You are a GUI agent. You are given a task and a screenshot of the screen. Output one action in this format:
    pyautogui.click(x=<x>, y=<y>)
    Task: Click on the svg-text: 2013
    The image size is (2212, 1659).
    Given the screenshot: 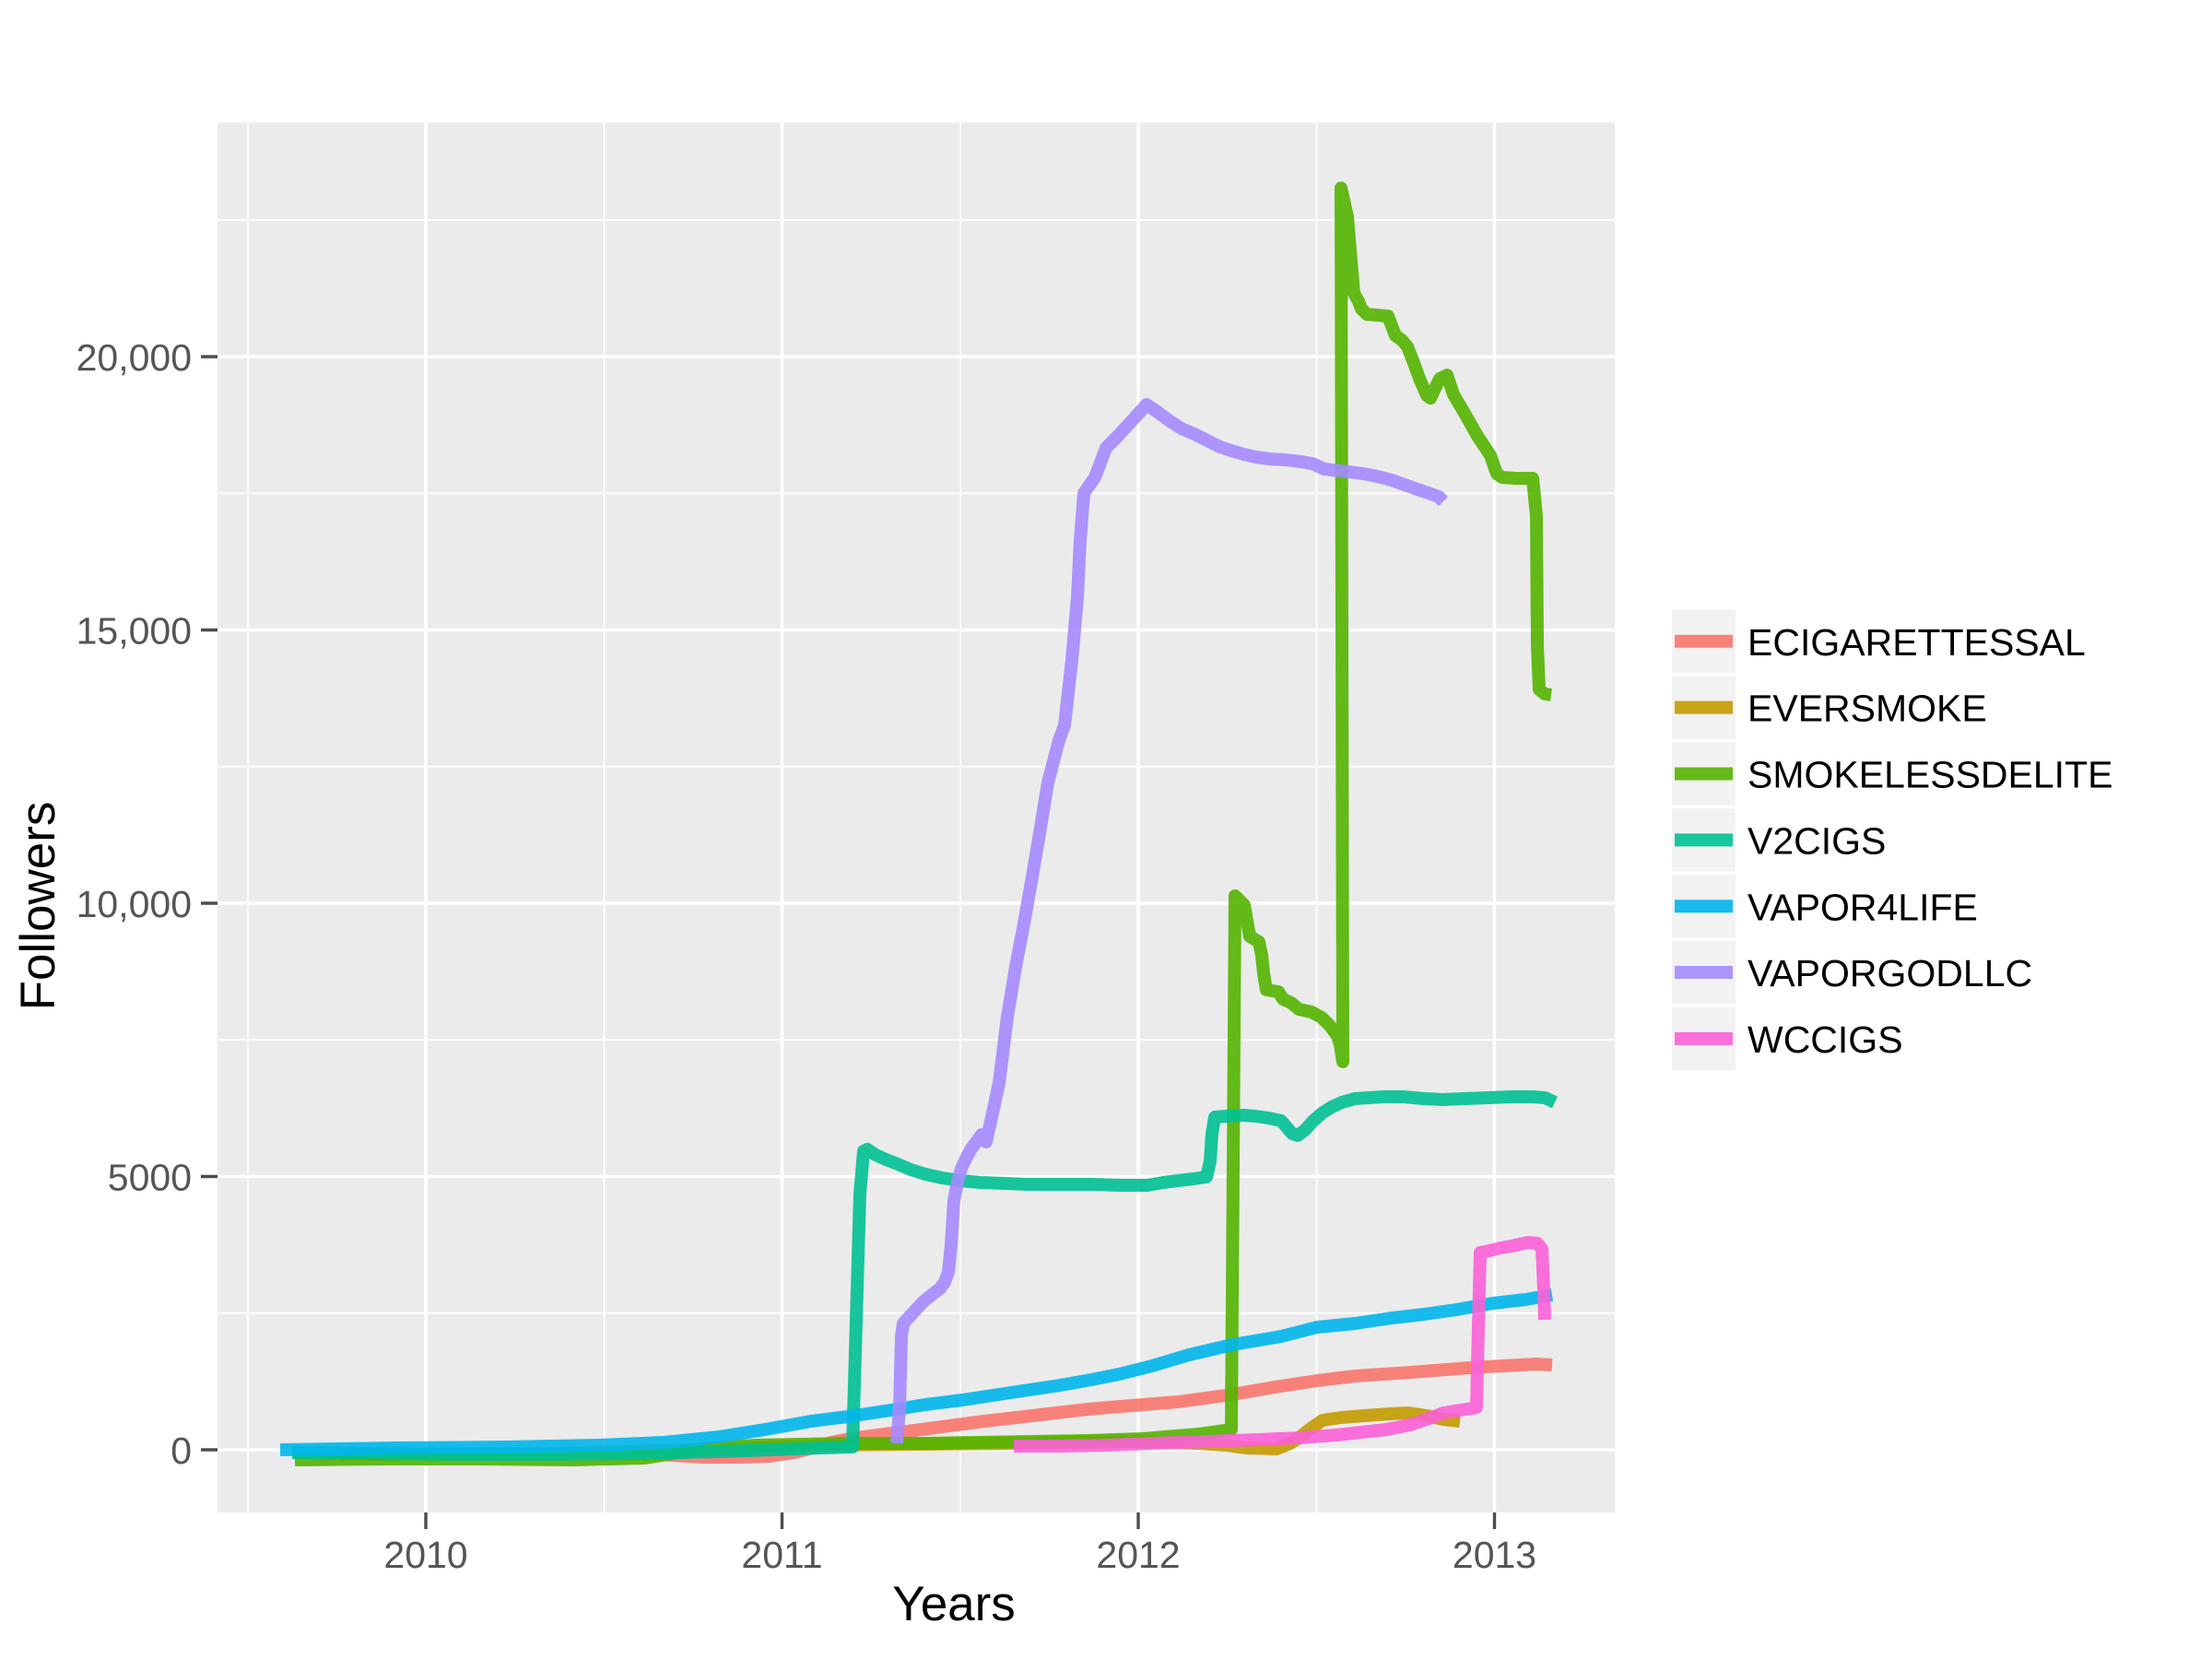 What is the action you would take?
    pyautogui.click(x=1494, y=1555)
    